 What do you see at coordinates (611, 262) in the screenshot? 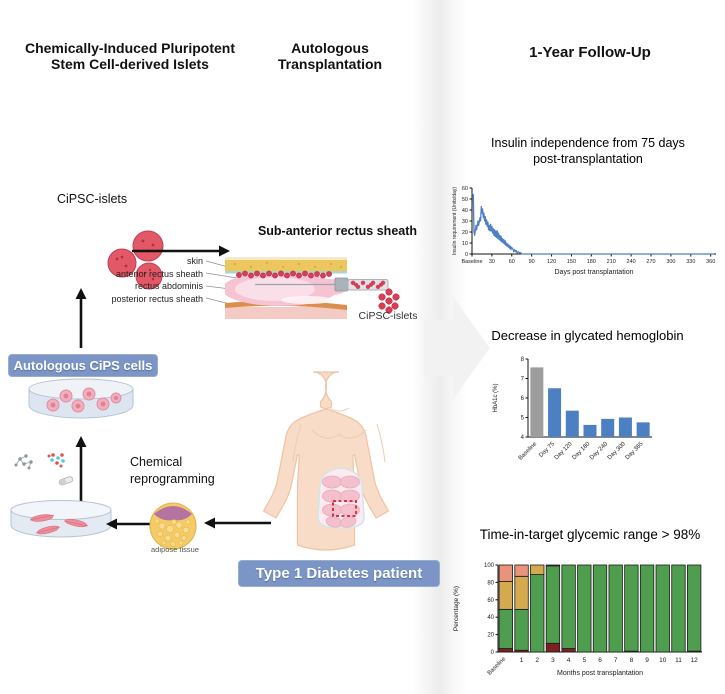
I see `svg-text: 210` at bounding box center [611, 262].